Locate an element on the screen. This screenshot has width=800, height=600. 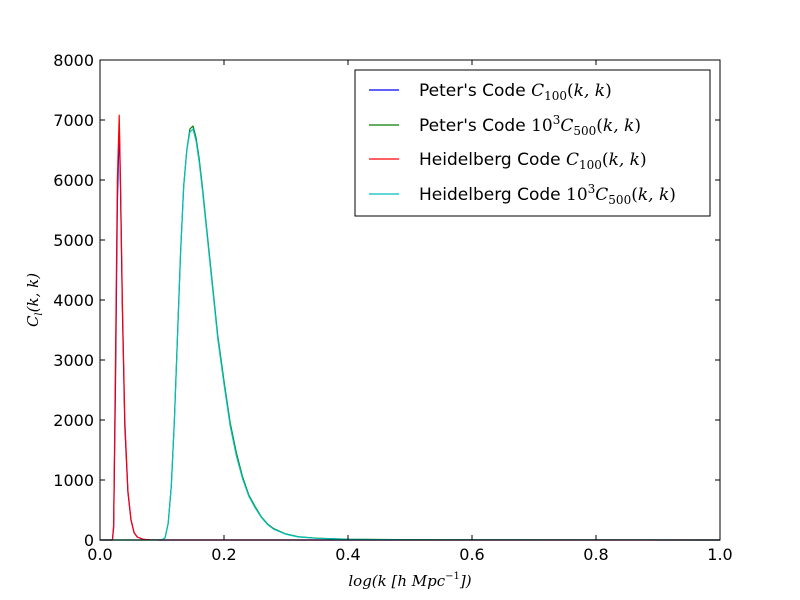
x-tick-label: 0.6 is located at coordinates (471, 554).